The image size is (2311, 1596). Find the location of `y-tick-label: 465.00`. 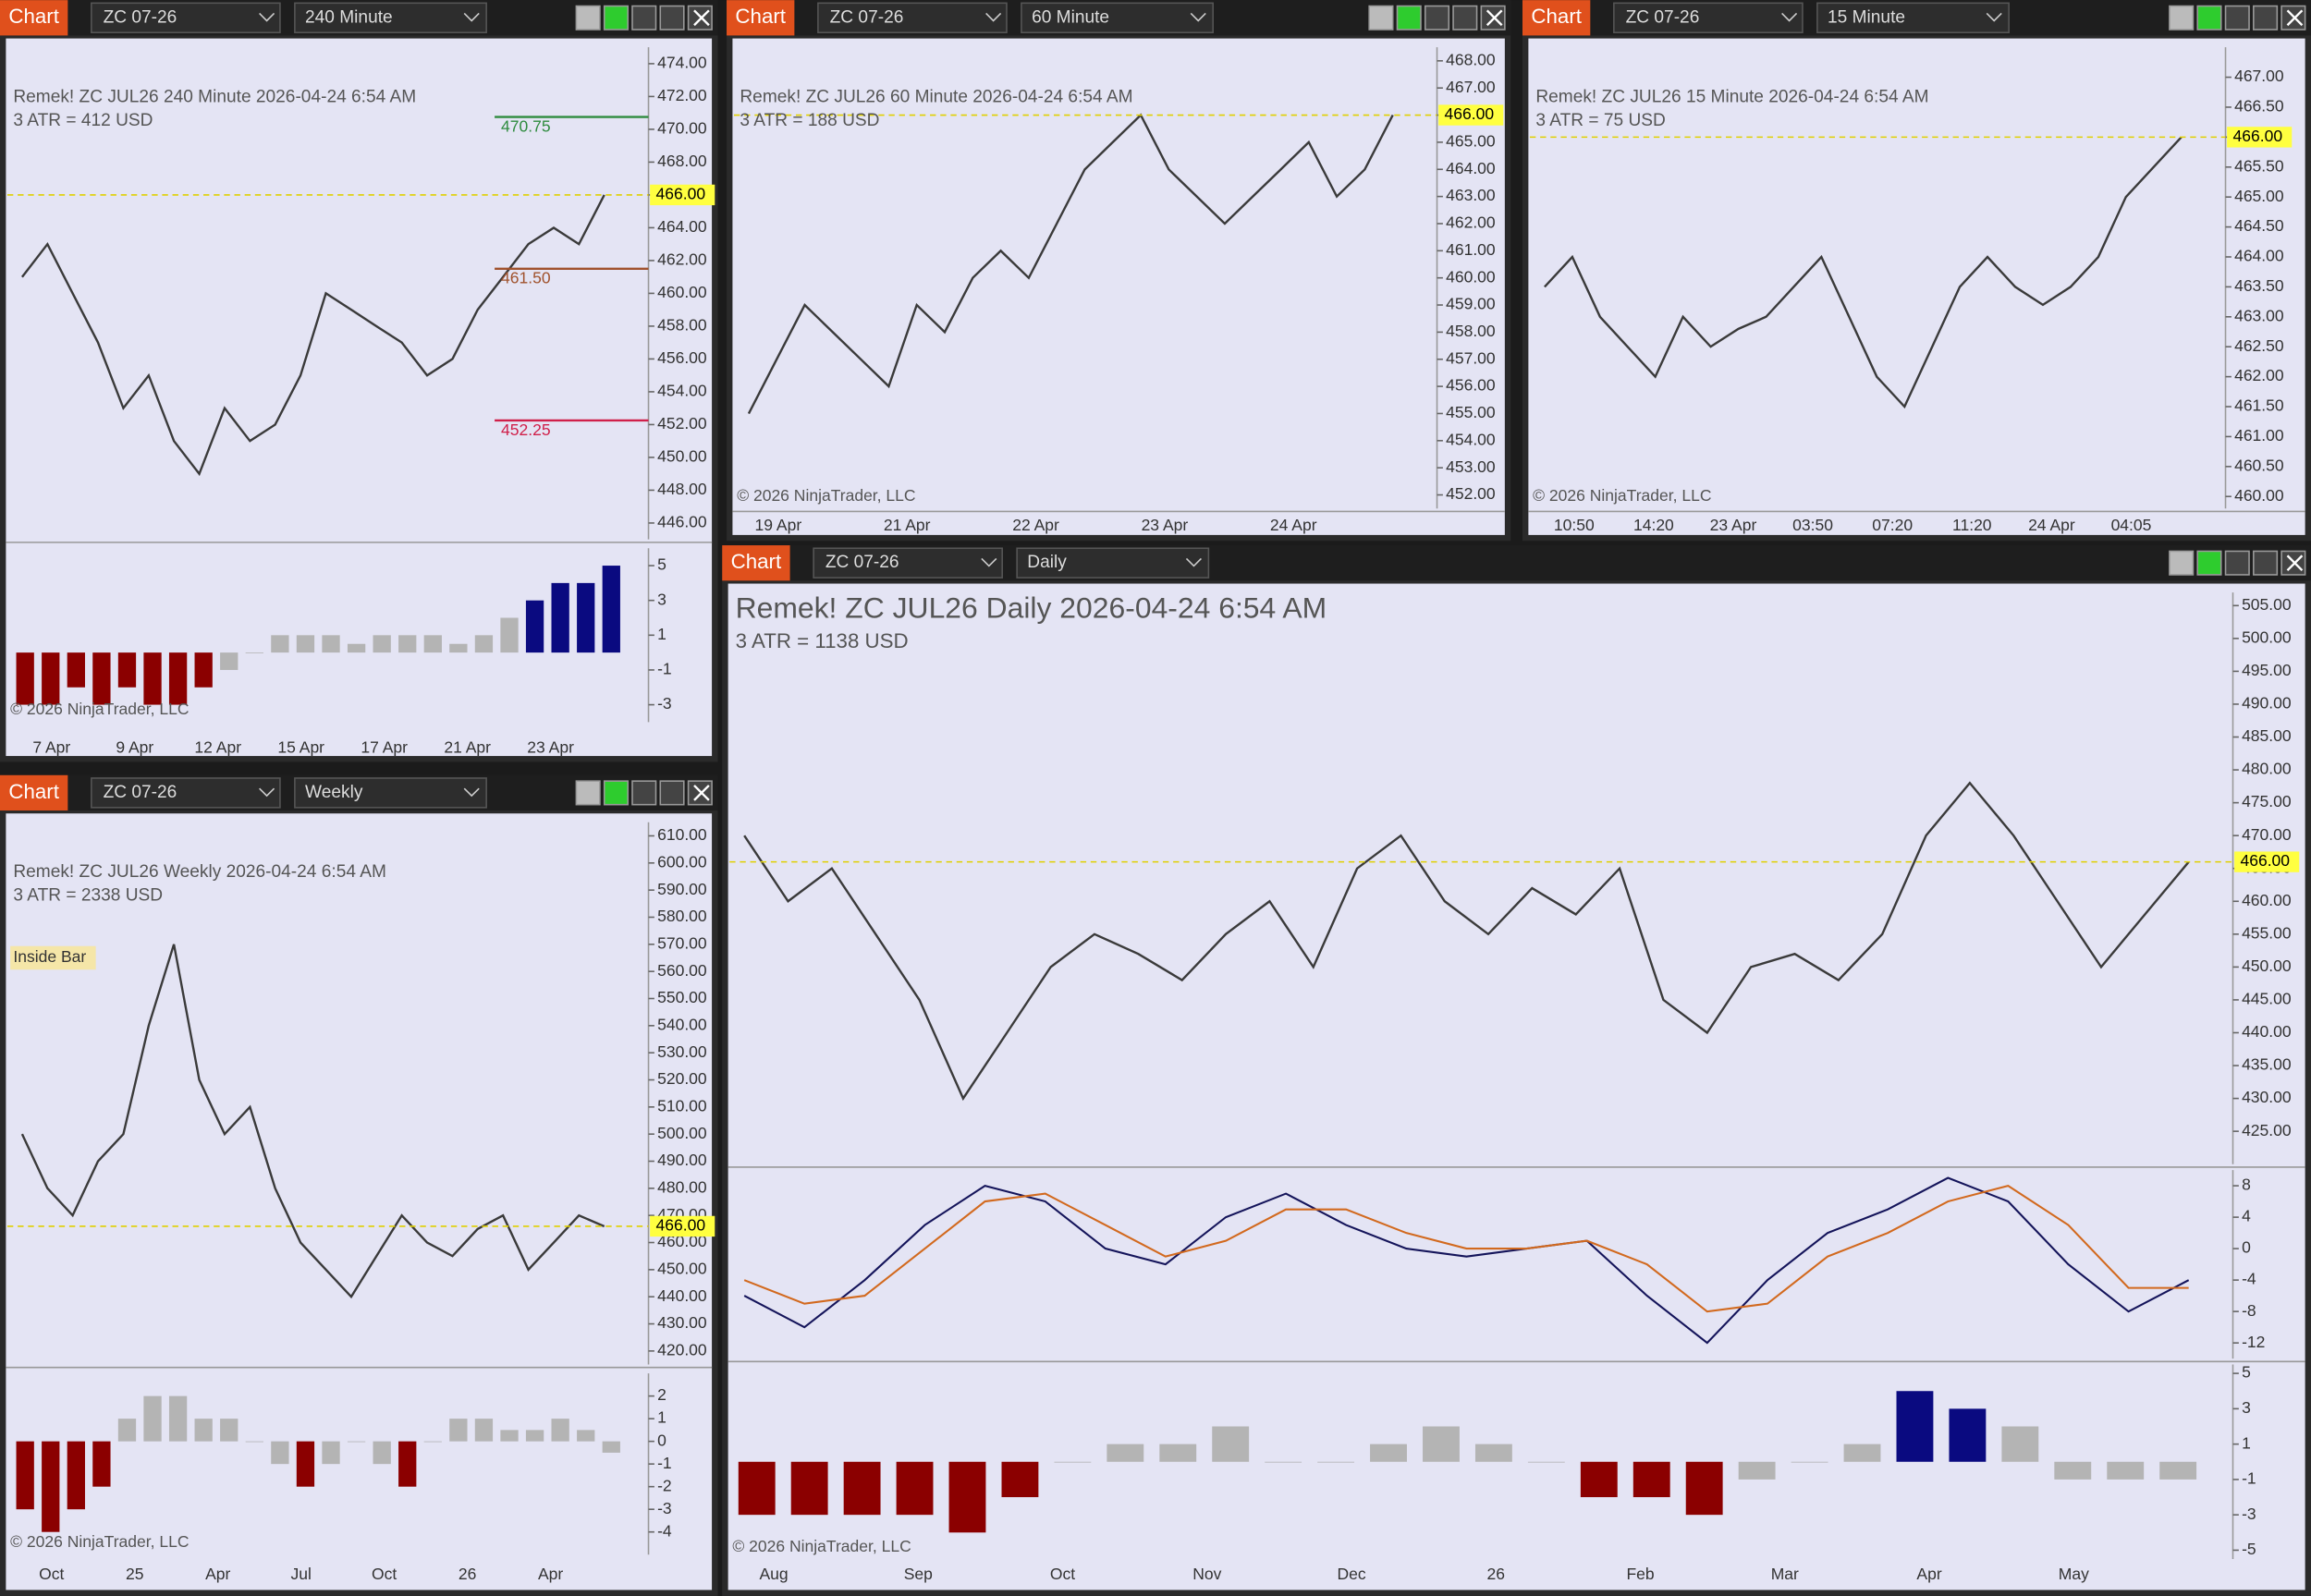

y-tick-label: 465.00 is located at coordinates (1471, 141).